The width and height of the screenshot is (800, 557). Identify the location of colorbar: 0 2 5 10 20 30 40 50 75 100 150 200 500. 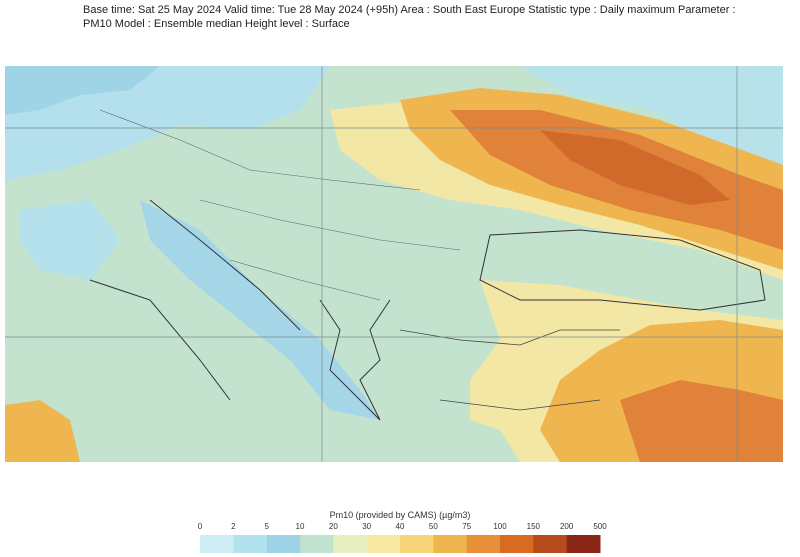
(402, 537).